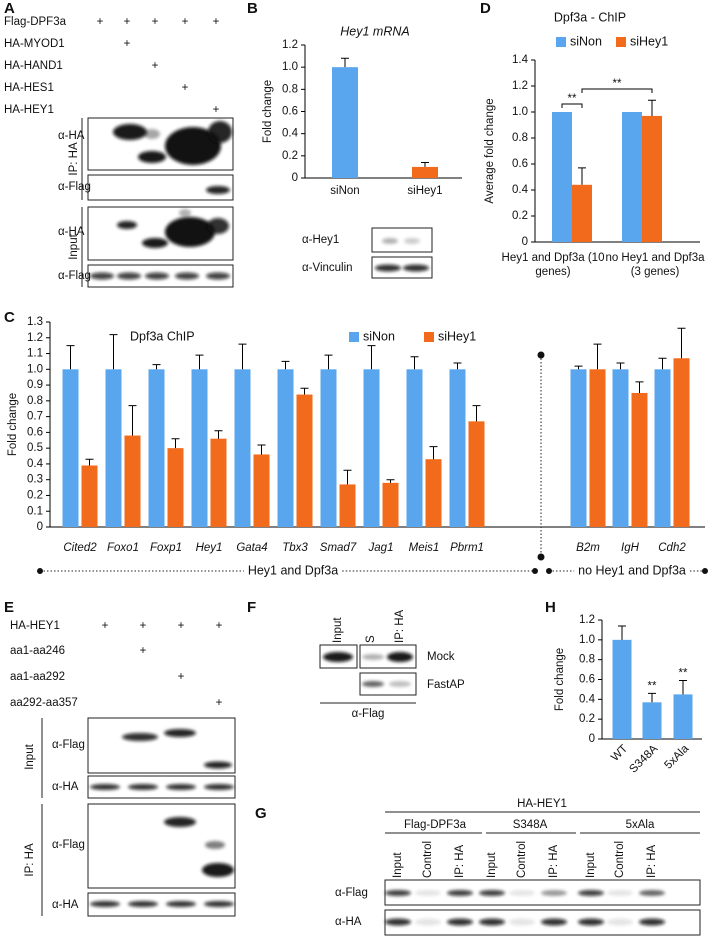 This screenshot has width=711, height=944. I want to click on y-tick-label: 0.3, so click(35, 480).